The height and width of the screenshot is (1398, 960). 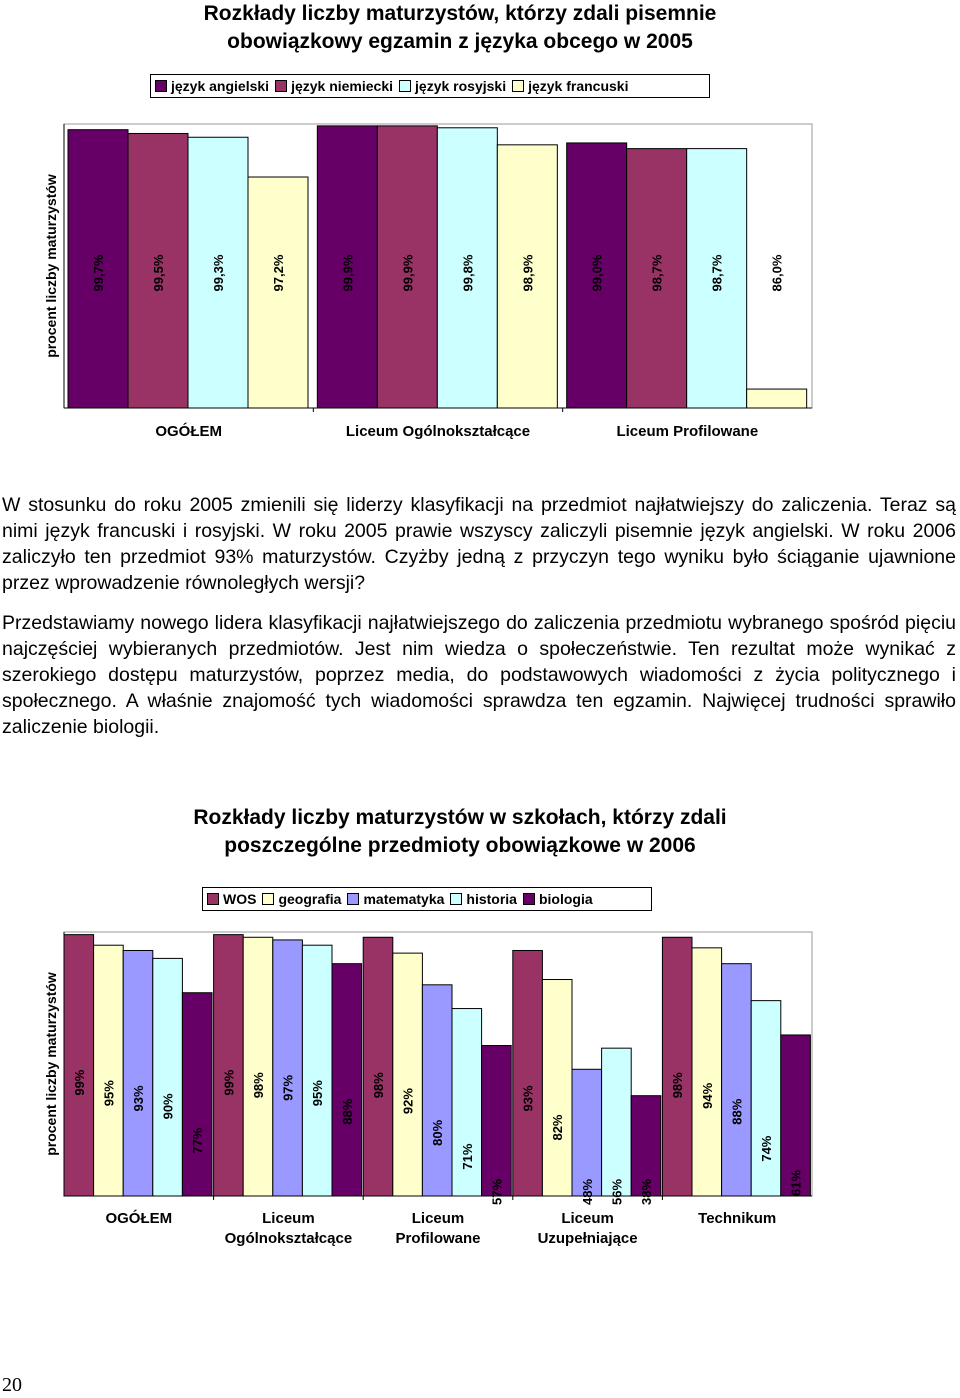 What do you see at coordinates (467, 272) in the screenshot?
I see `data-label-0-1-2: 99,8%` at bounding box center [467, 272].